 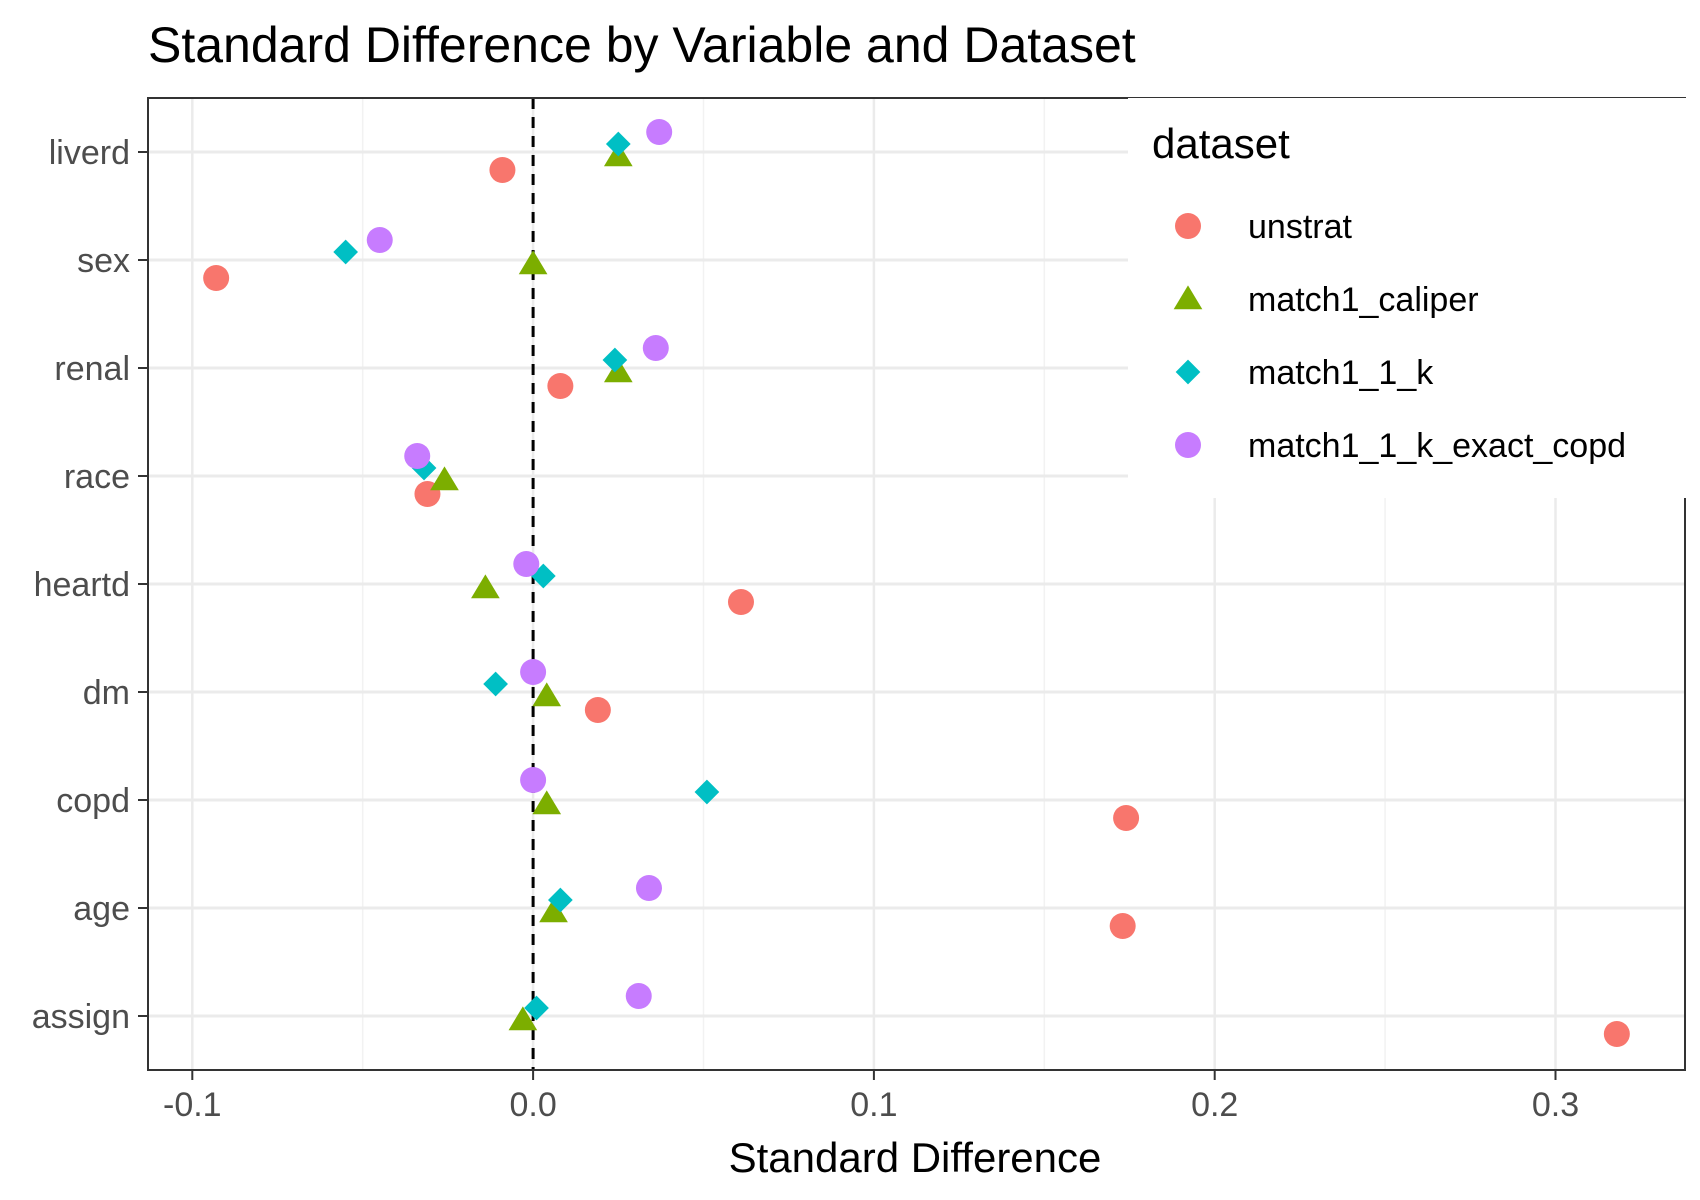 I want to click on x-axis-title: Standard Difference, so click(x=915, y=1157).